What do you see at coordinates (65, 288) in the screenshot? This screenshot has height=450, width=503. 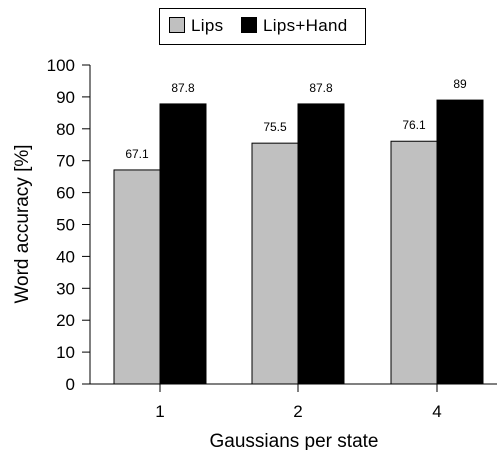 I see `y-tick-label: 30` at bounding box center [65, 288].